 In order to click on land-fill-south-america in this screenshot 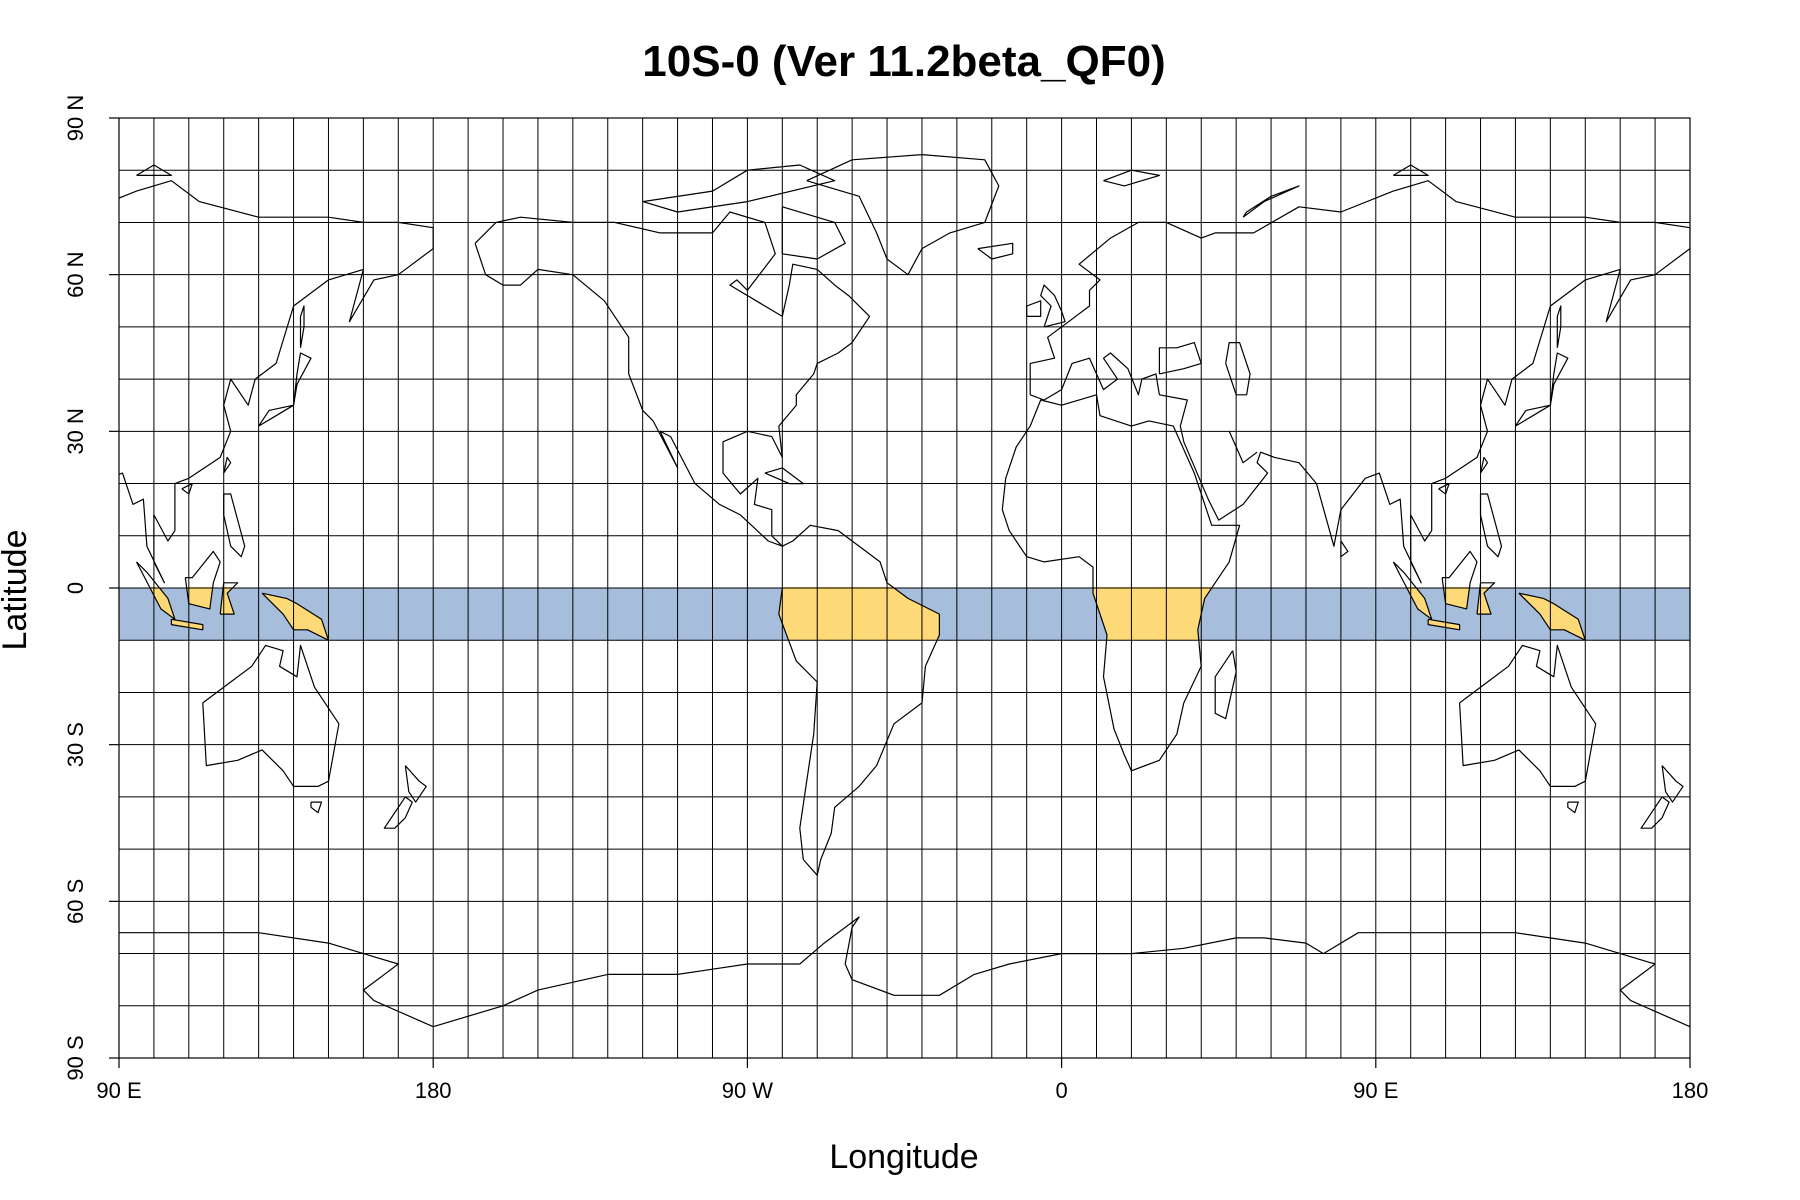, I will do `click(859, 613)`.